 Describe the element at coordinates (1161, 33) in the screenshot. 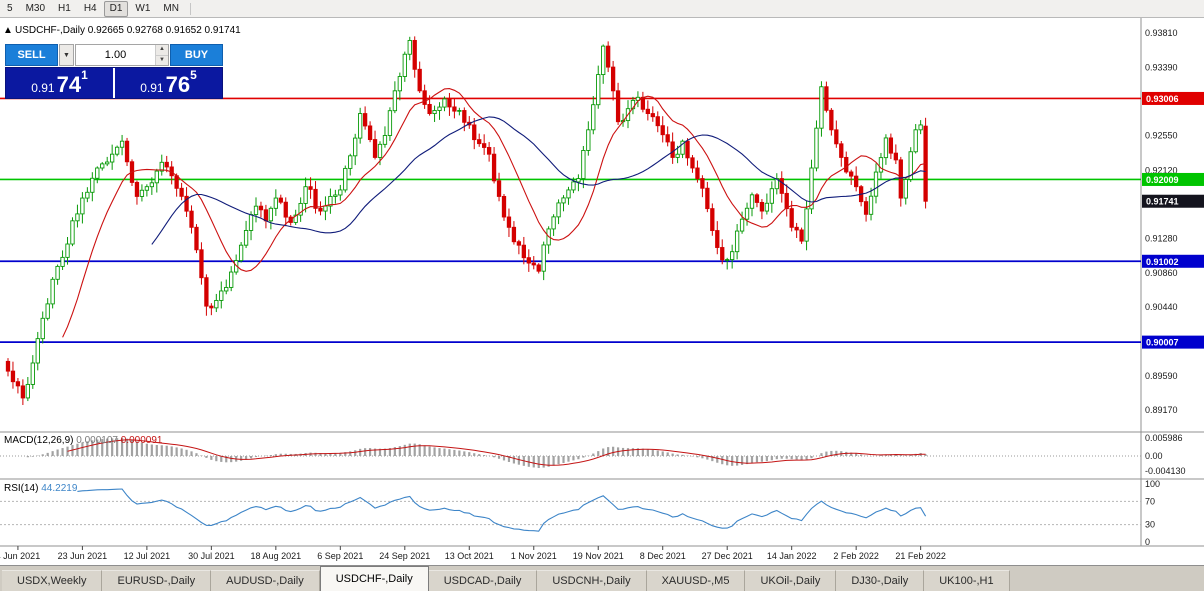

I see `svg-text: 0.93810` at that location.